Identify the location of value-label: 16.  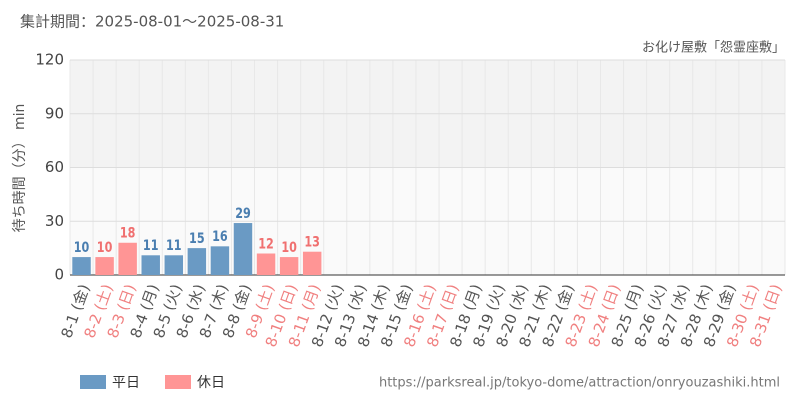
(220, 236).